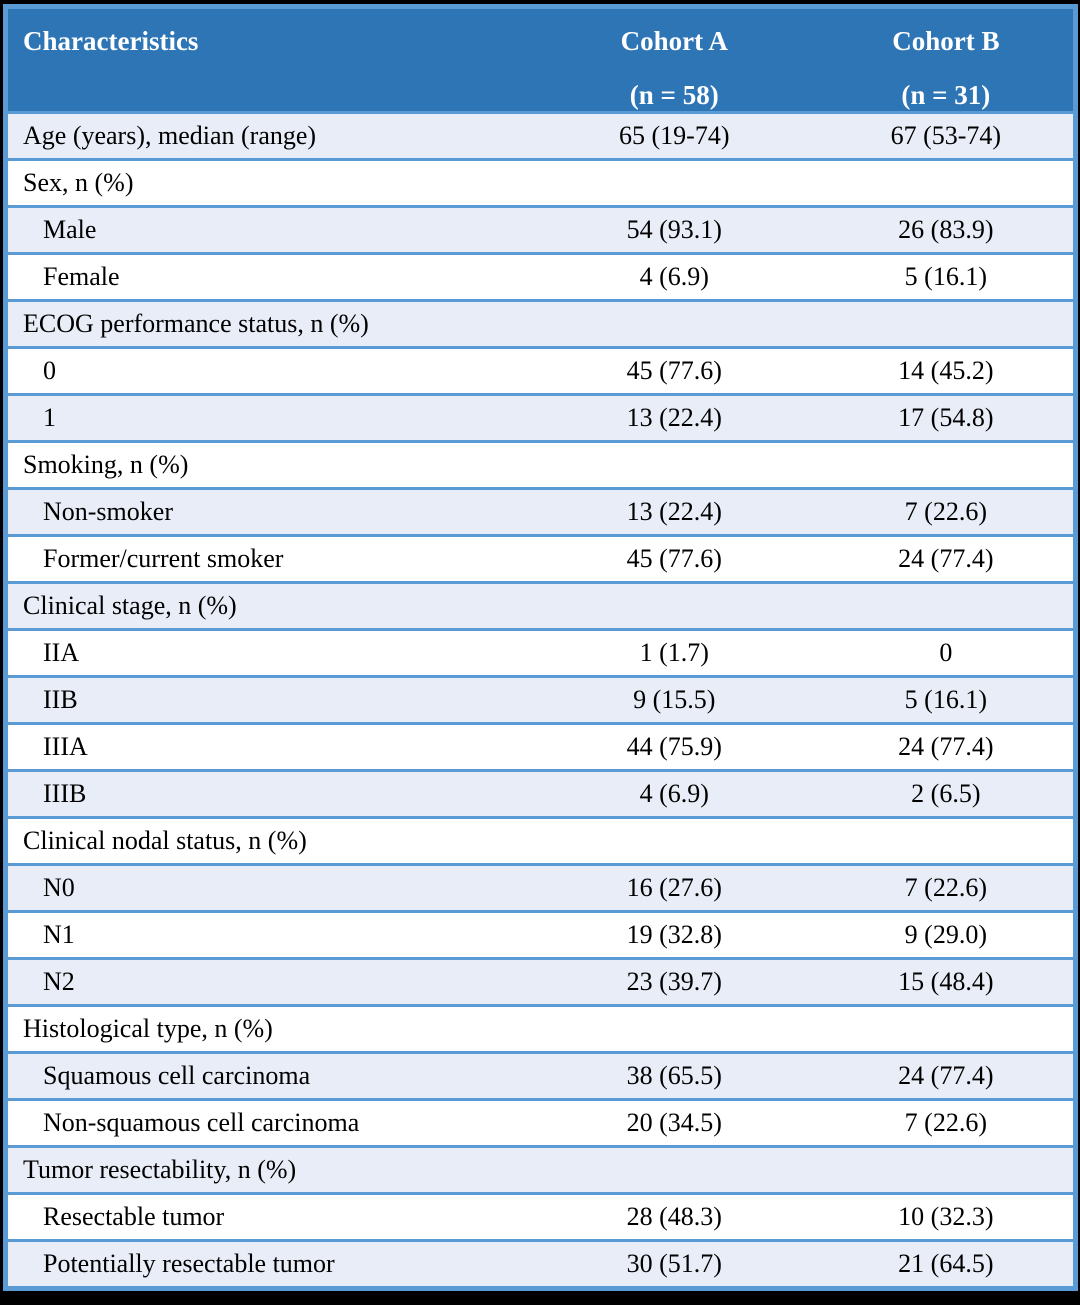 This screenshot has height=1305, width=1080. I want to click on header-cohort-b: Cohort B (n = 31), so click(947, 59).